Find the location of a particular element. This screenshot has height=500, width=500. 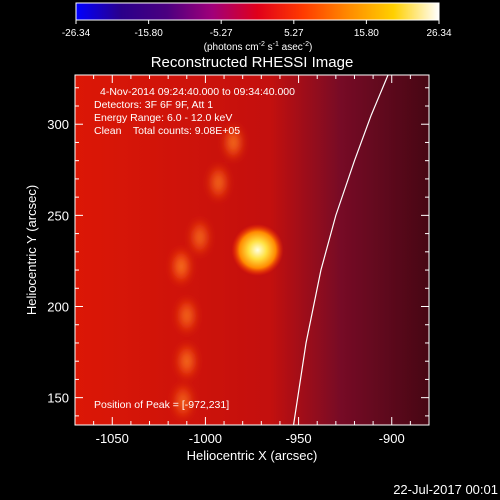

x-tick-label: -1000 is located at coordinates (205, 438).